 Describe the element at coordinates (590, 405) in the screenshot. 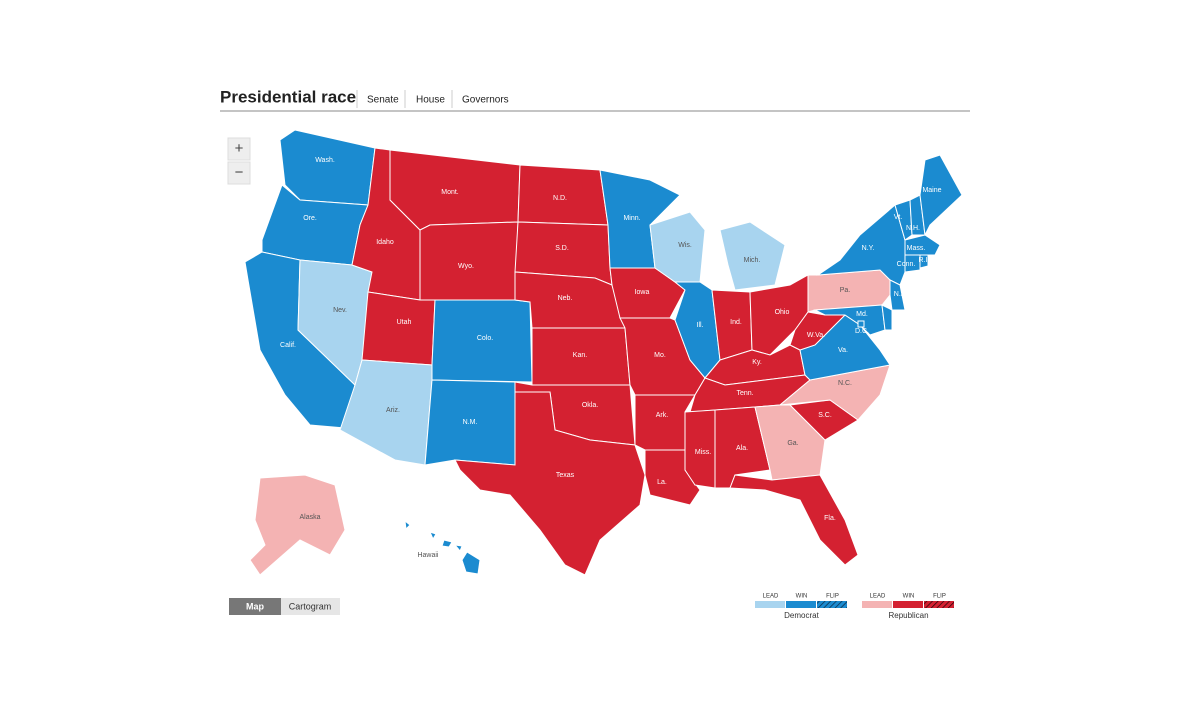

I see `state-label: Okla.` at that location.